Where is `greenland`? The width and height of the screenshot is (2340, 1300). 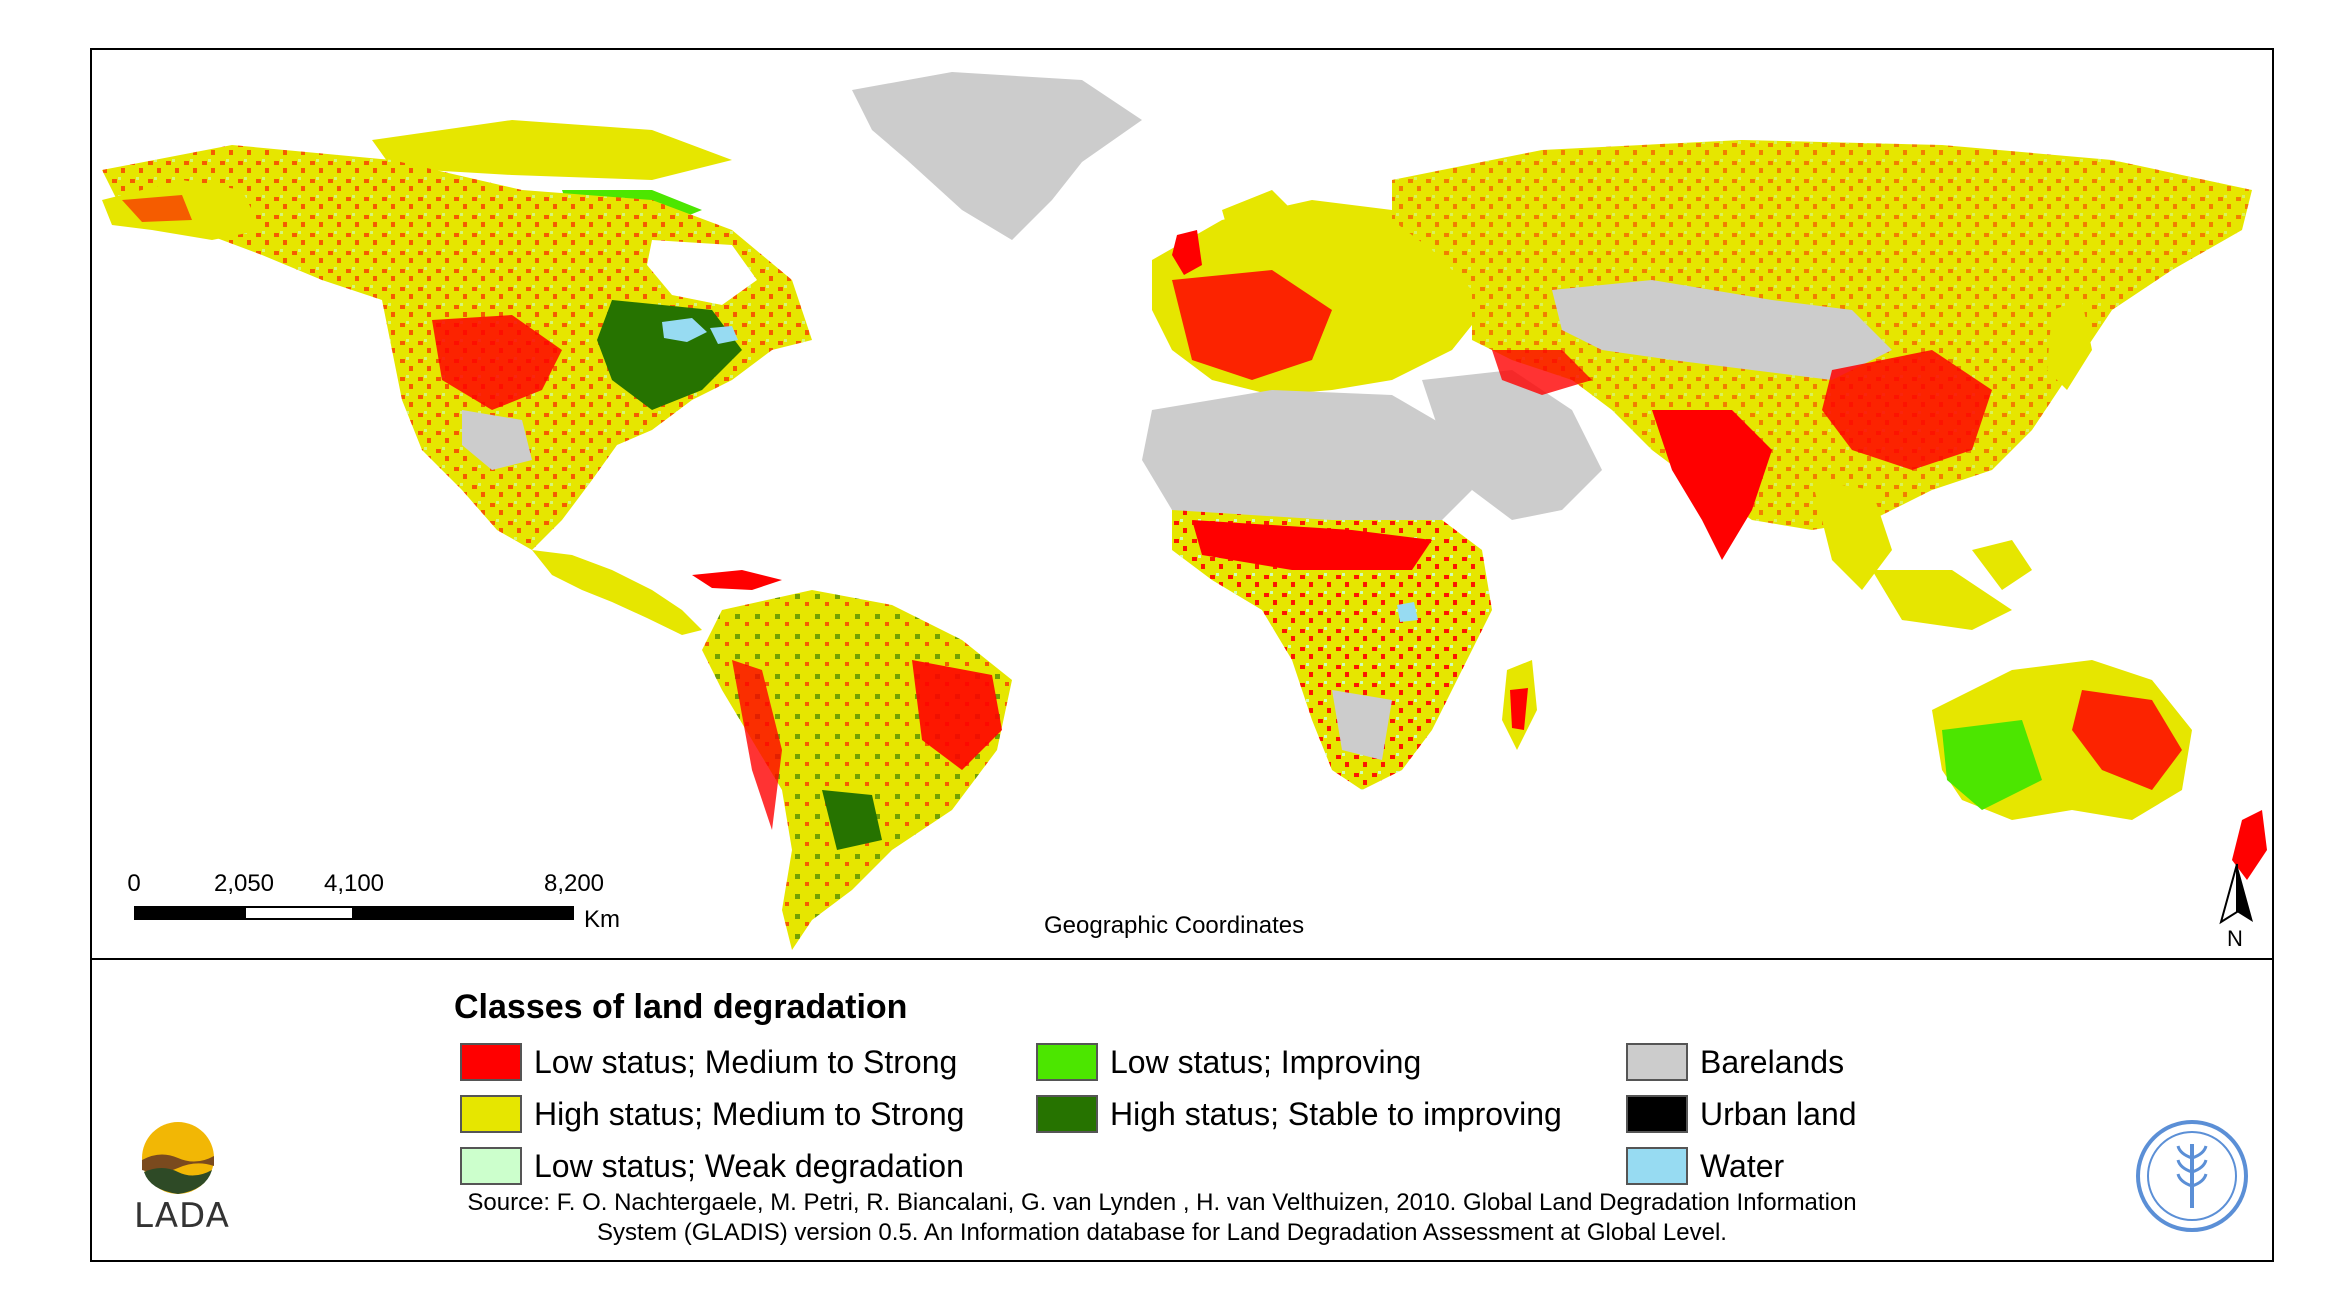
greenland is located at coordinates (997, 156).